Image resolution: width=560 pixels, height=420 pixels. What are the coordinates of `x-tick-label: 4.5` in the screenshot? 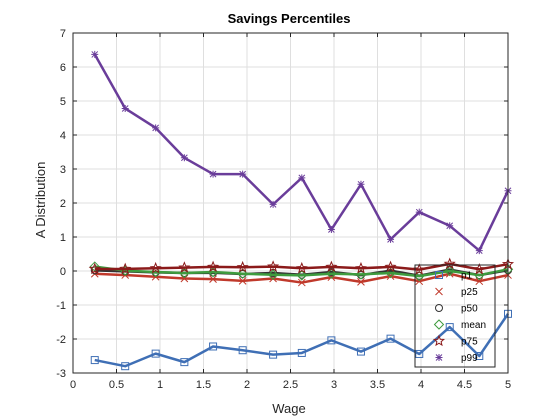 It's located at (464, 385).